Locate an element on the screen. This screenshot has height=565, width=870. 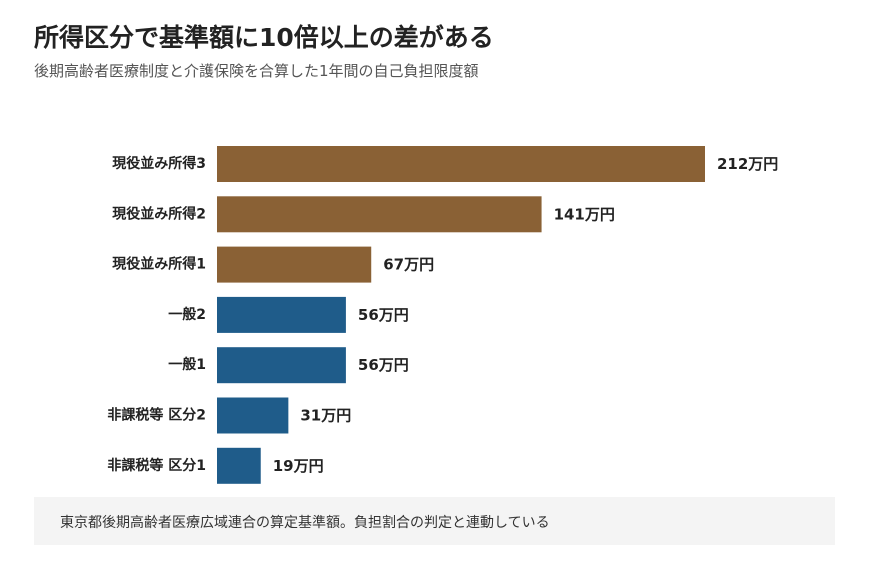
chart-subtitle: 後期高齢者医療制度と介護保険を合算した1年間の自己負担限度額 is located at coordinates (256, 71).